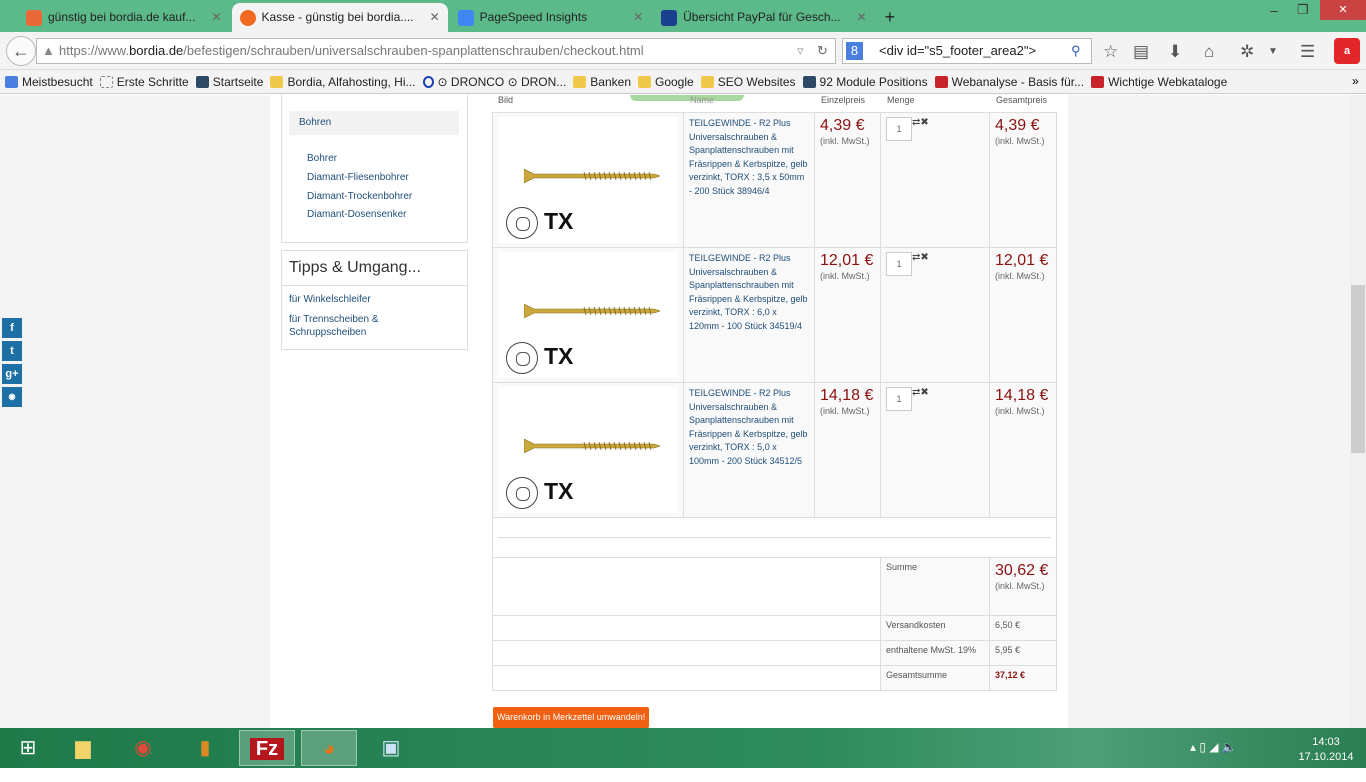 This screenshot has height=782, width=1366. I want to click on restore-button: ❐, so click(1303, 9).